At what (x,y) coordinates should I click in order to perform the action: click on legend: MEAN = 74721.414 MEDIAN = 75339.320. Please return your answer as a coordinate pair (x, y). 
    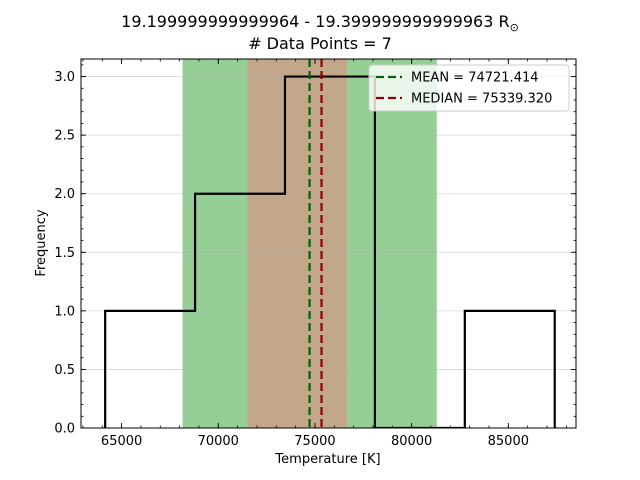
    Looking at the image, I should click on (469, 88).